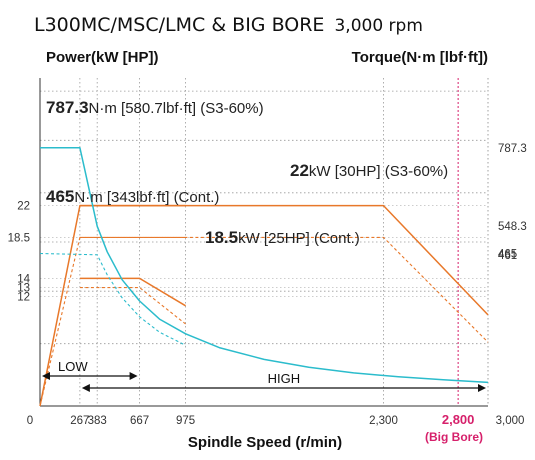 The width and height of the screenshot is (535, 460). What do you see at coordinates (23, 279) in the screenshot?
I see `power-tick-14: 14` at bounding box center [23, 279].